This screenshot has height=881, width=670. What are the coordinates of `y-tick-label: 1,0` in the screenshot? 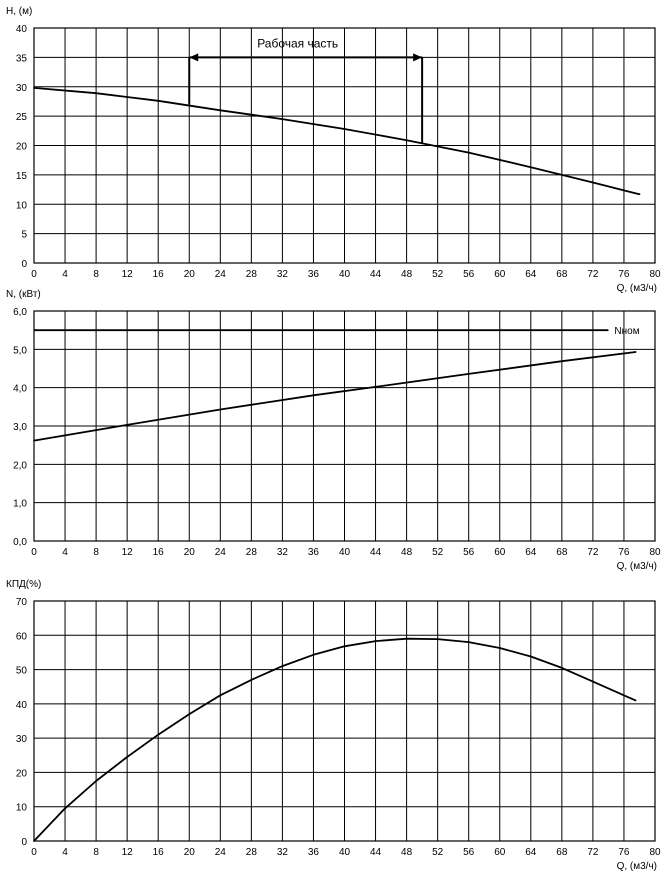 It's located at (20, 504).